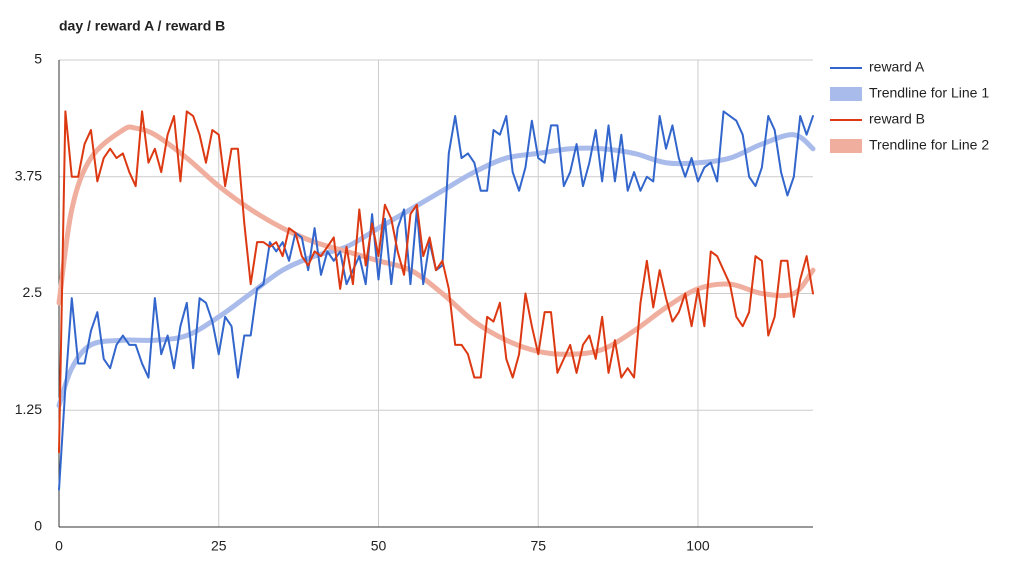  I want to click on x-tick-label: 0, so click(59, 546).